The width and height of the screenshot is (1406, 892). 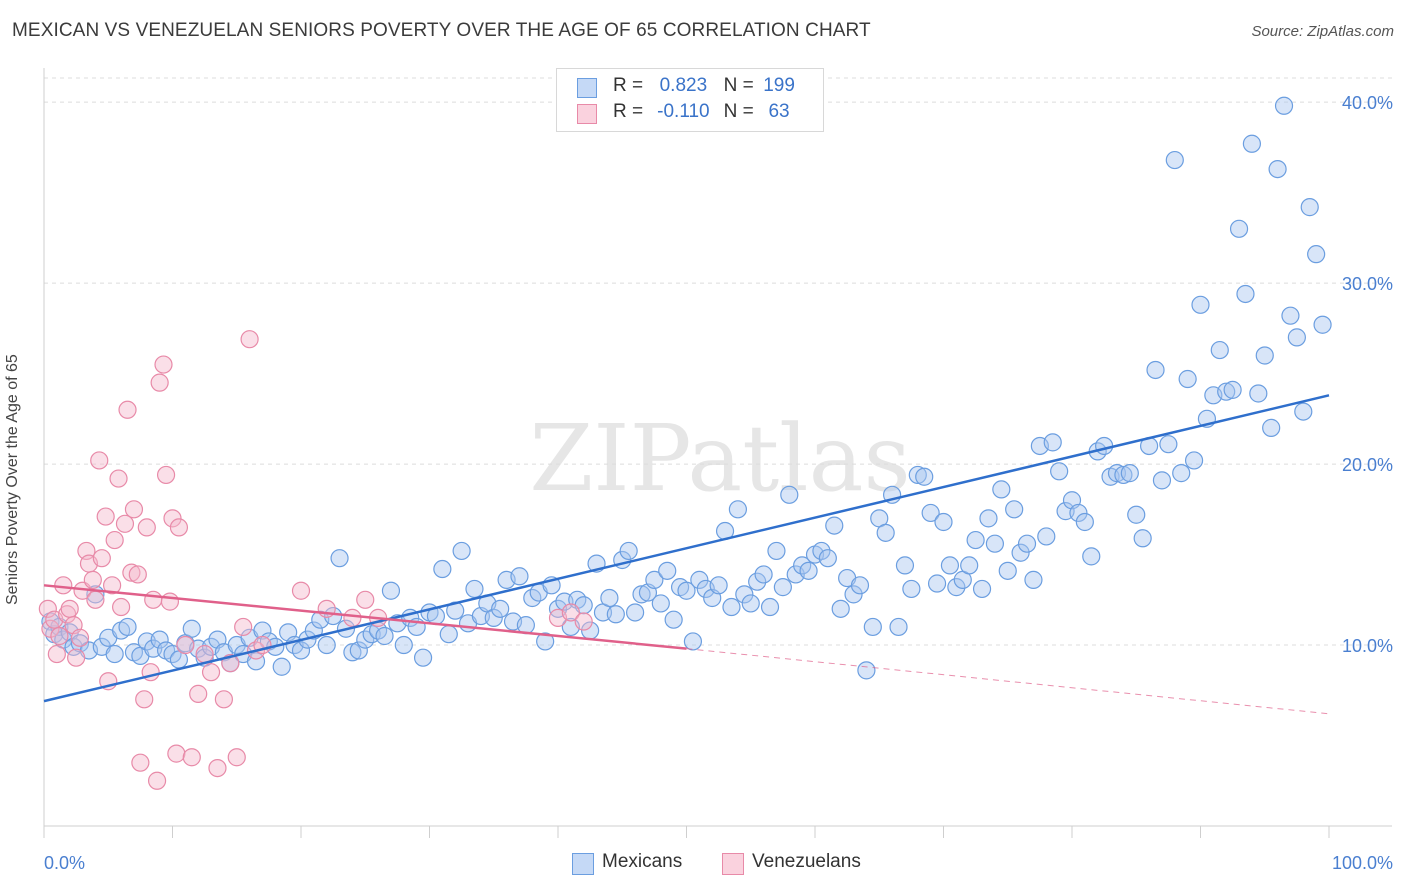 I want to click on legend-swatch-mexicans, so click(x=583, y=864).